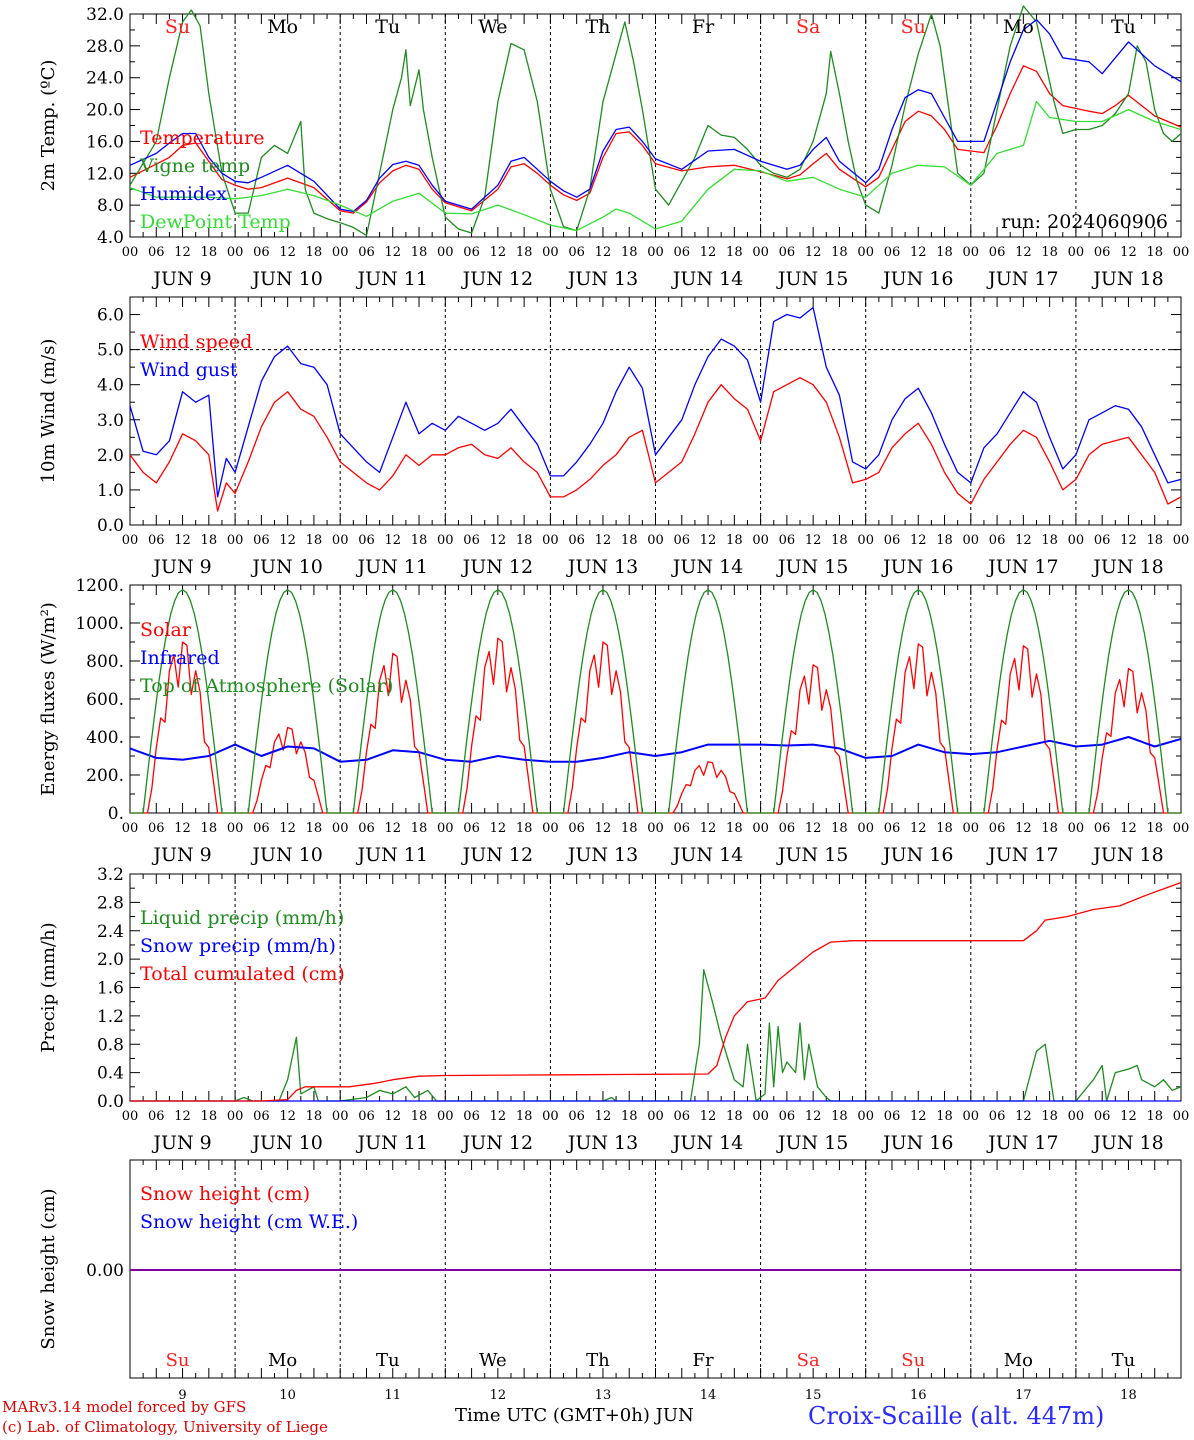  I want to click on x-date-label: JUN 17, so click(1022, 855).